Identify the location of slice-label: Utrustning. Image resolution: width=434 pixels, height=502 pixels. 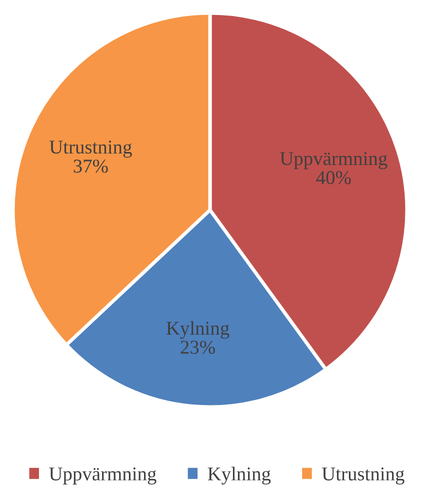
(90, 149).